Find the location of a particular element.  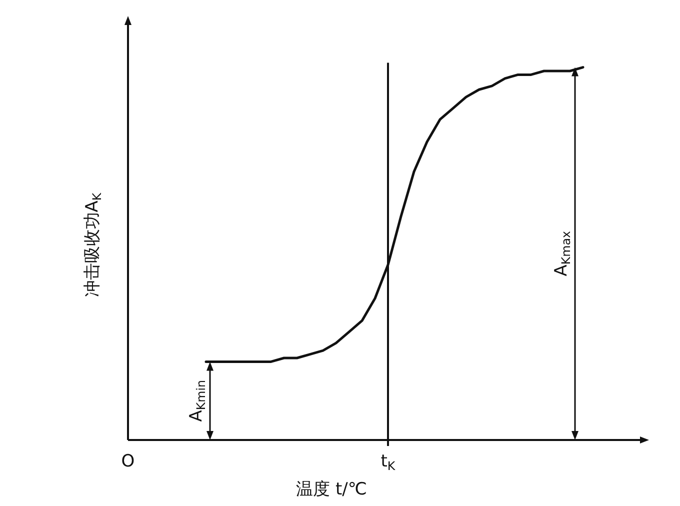

annotation: AKmin is located at coordinates (197, 401).